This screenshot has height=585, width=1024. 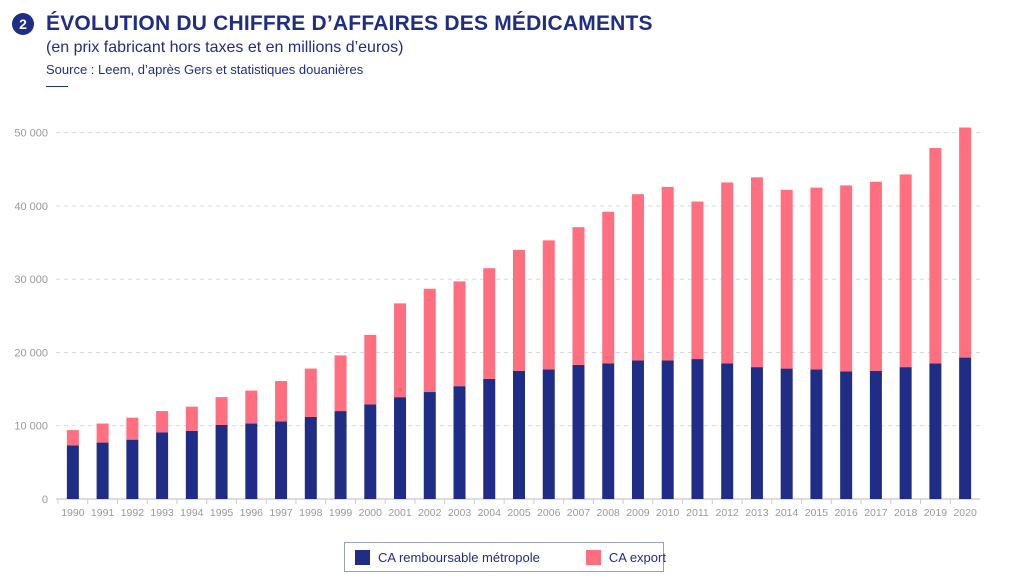 I want to click on x-tick-label: 1993, so click(x=162, y=513).